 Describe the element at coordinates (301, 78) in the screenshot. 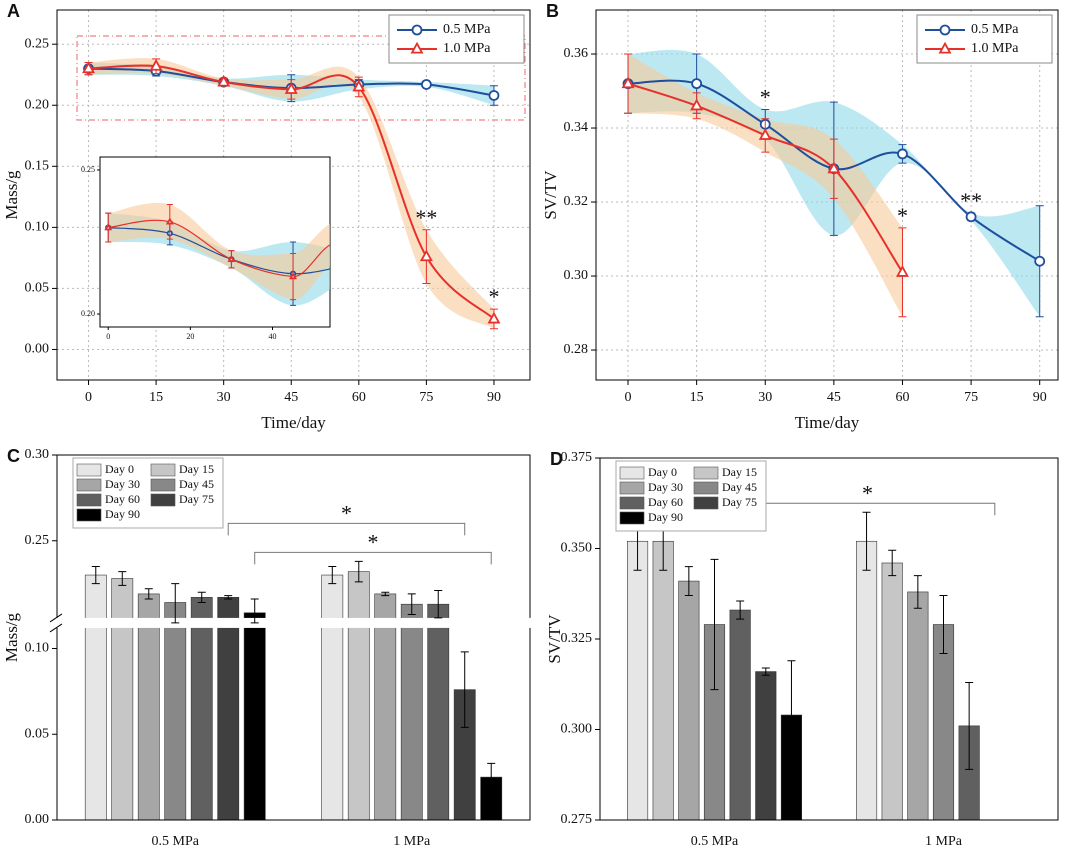

I see `zoom-region` at that location.